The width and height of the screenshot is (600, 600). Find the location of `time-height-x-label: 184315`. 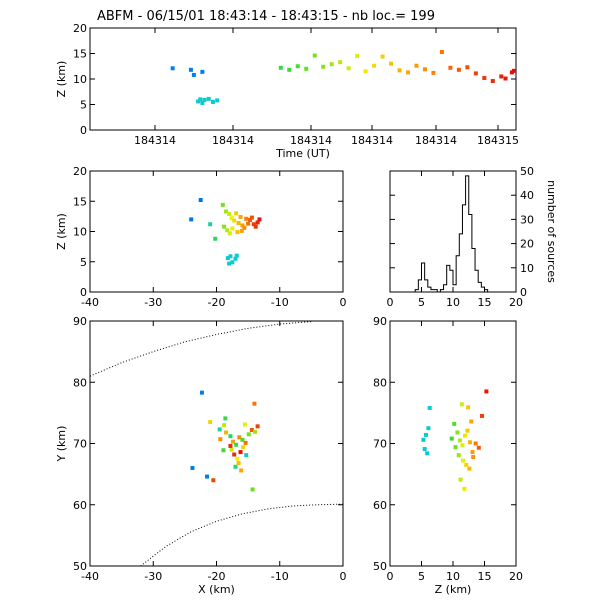

time-height-x-label: 184315 is located at coordinates (498, 140).